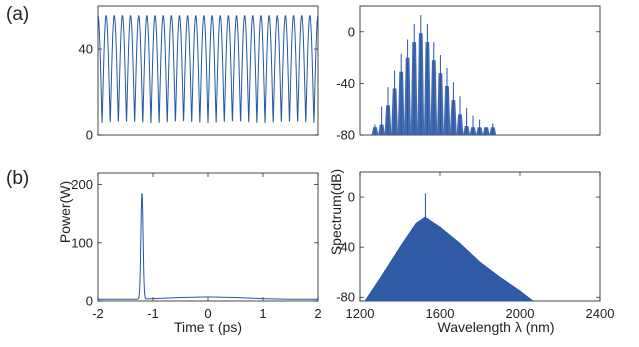  What do you see at coordinates (17, 178) in the screenshot?
I see `panel-label-b: (b)` at bounding box center [17, 178].